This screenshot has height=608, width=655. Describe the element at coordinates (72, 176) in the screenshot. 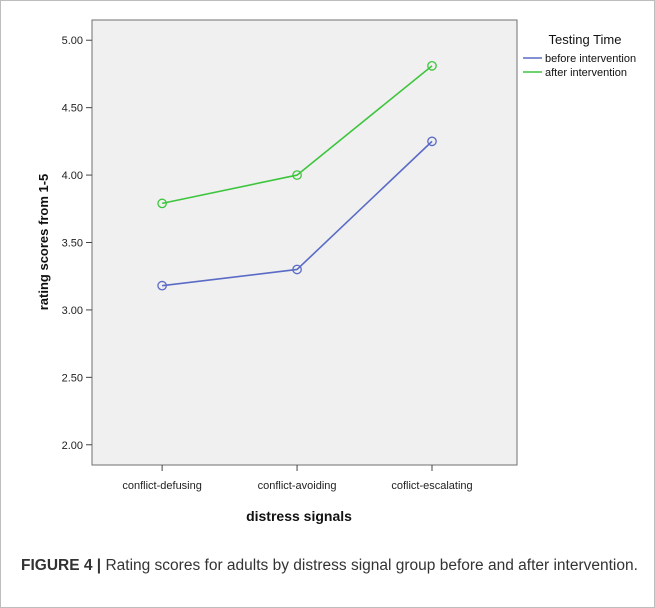

I see `y-tick-label: 4.00` at that location.